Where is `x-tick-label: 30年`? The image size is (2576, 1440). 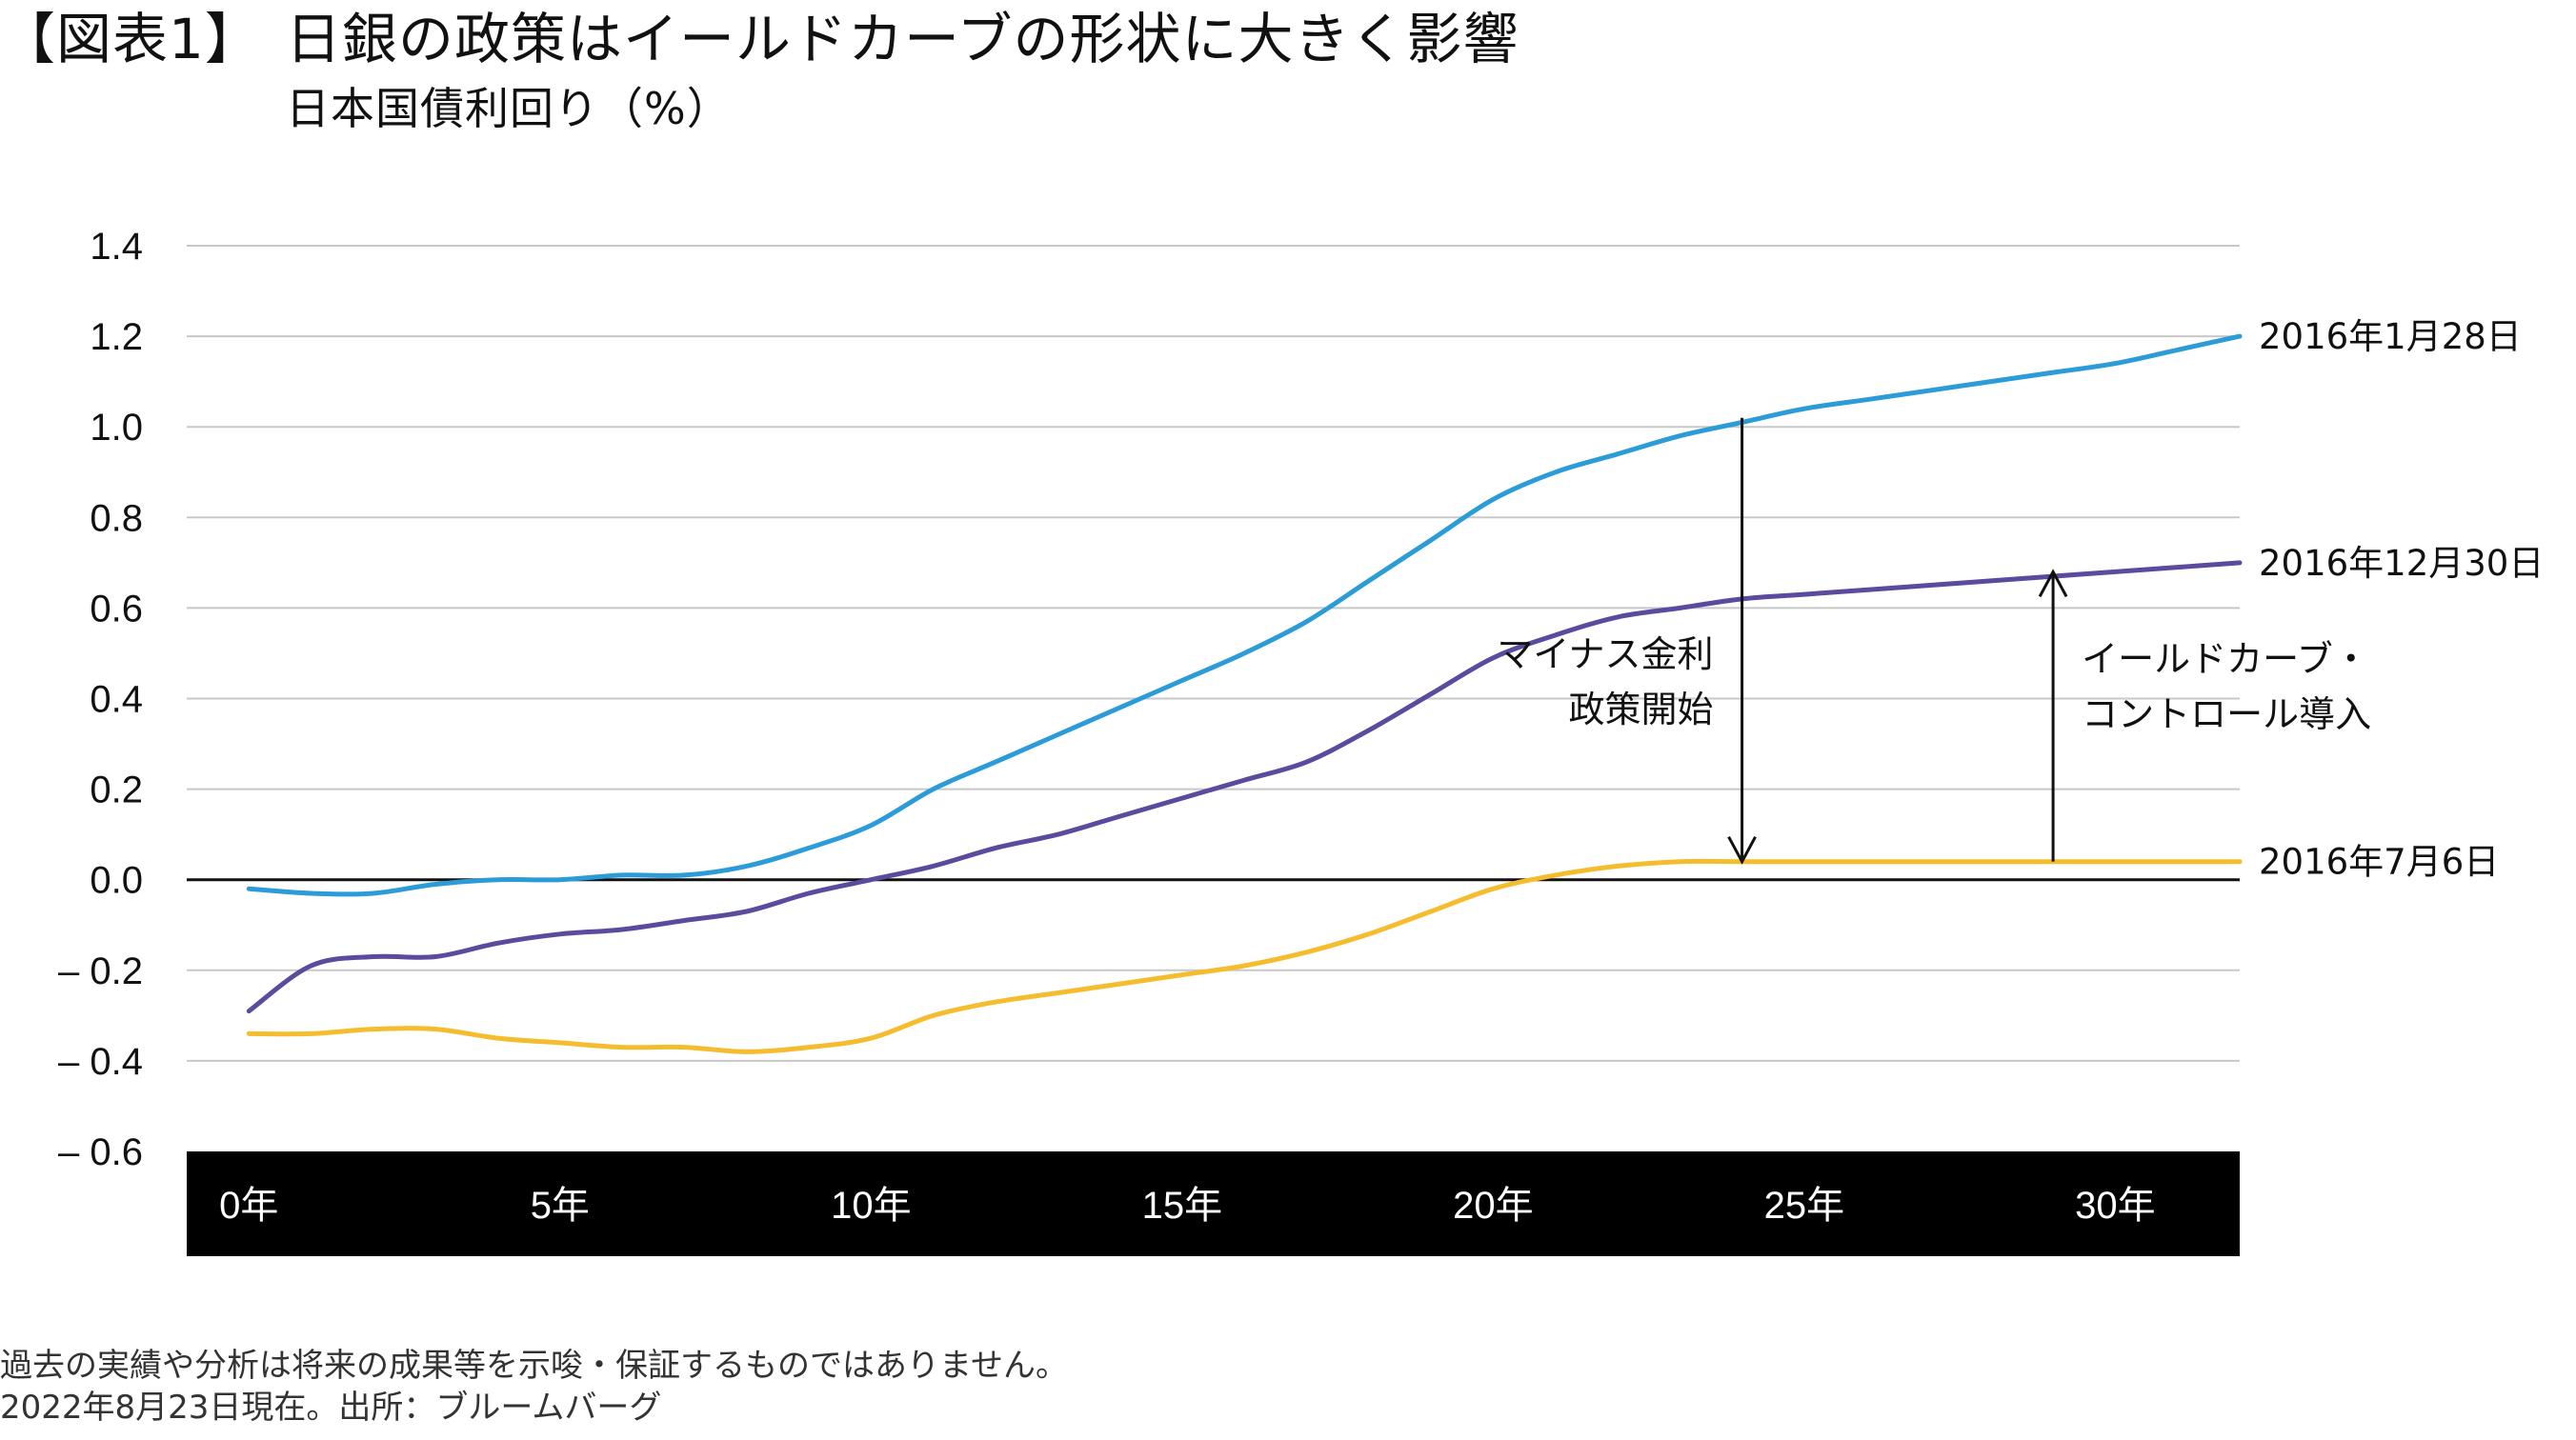 x-tick-label: 30年 is located at coordinates (2116, 1206).